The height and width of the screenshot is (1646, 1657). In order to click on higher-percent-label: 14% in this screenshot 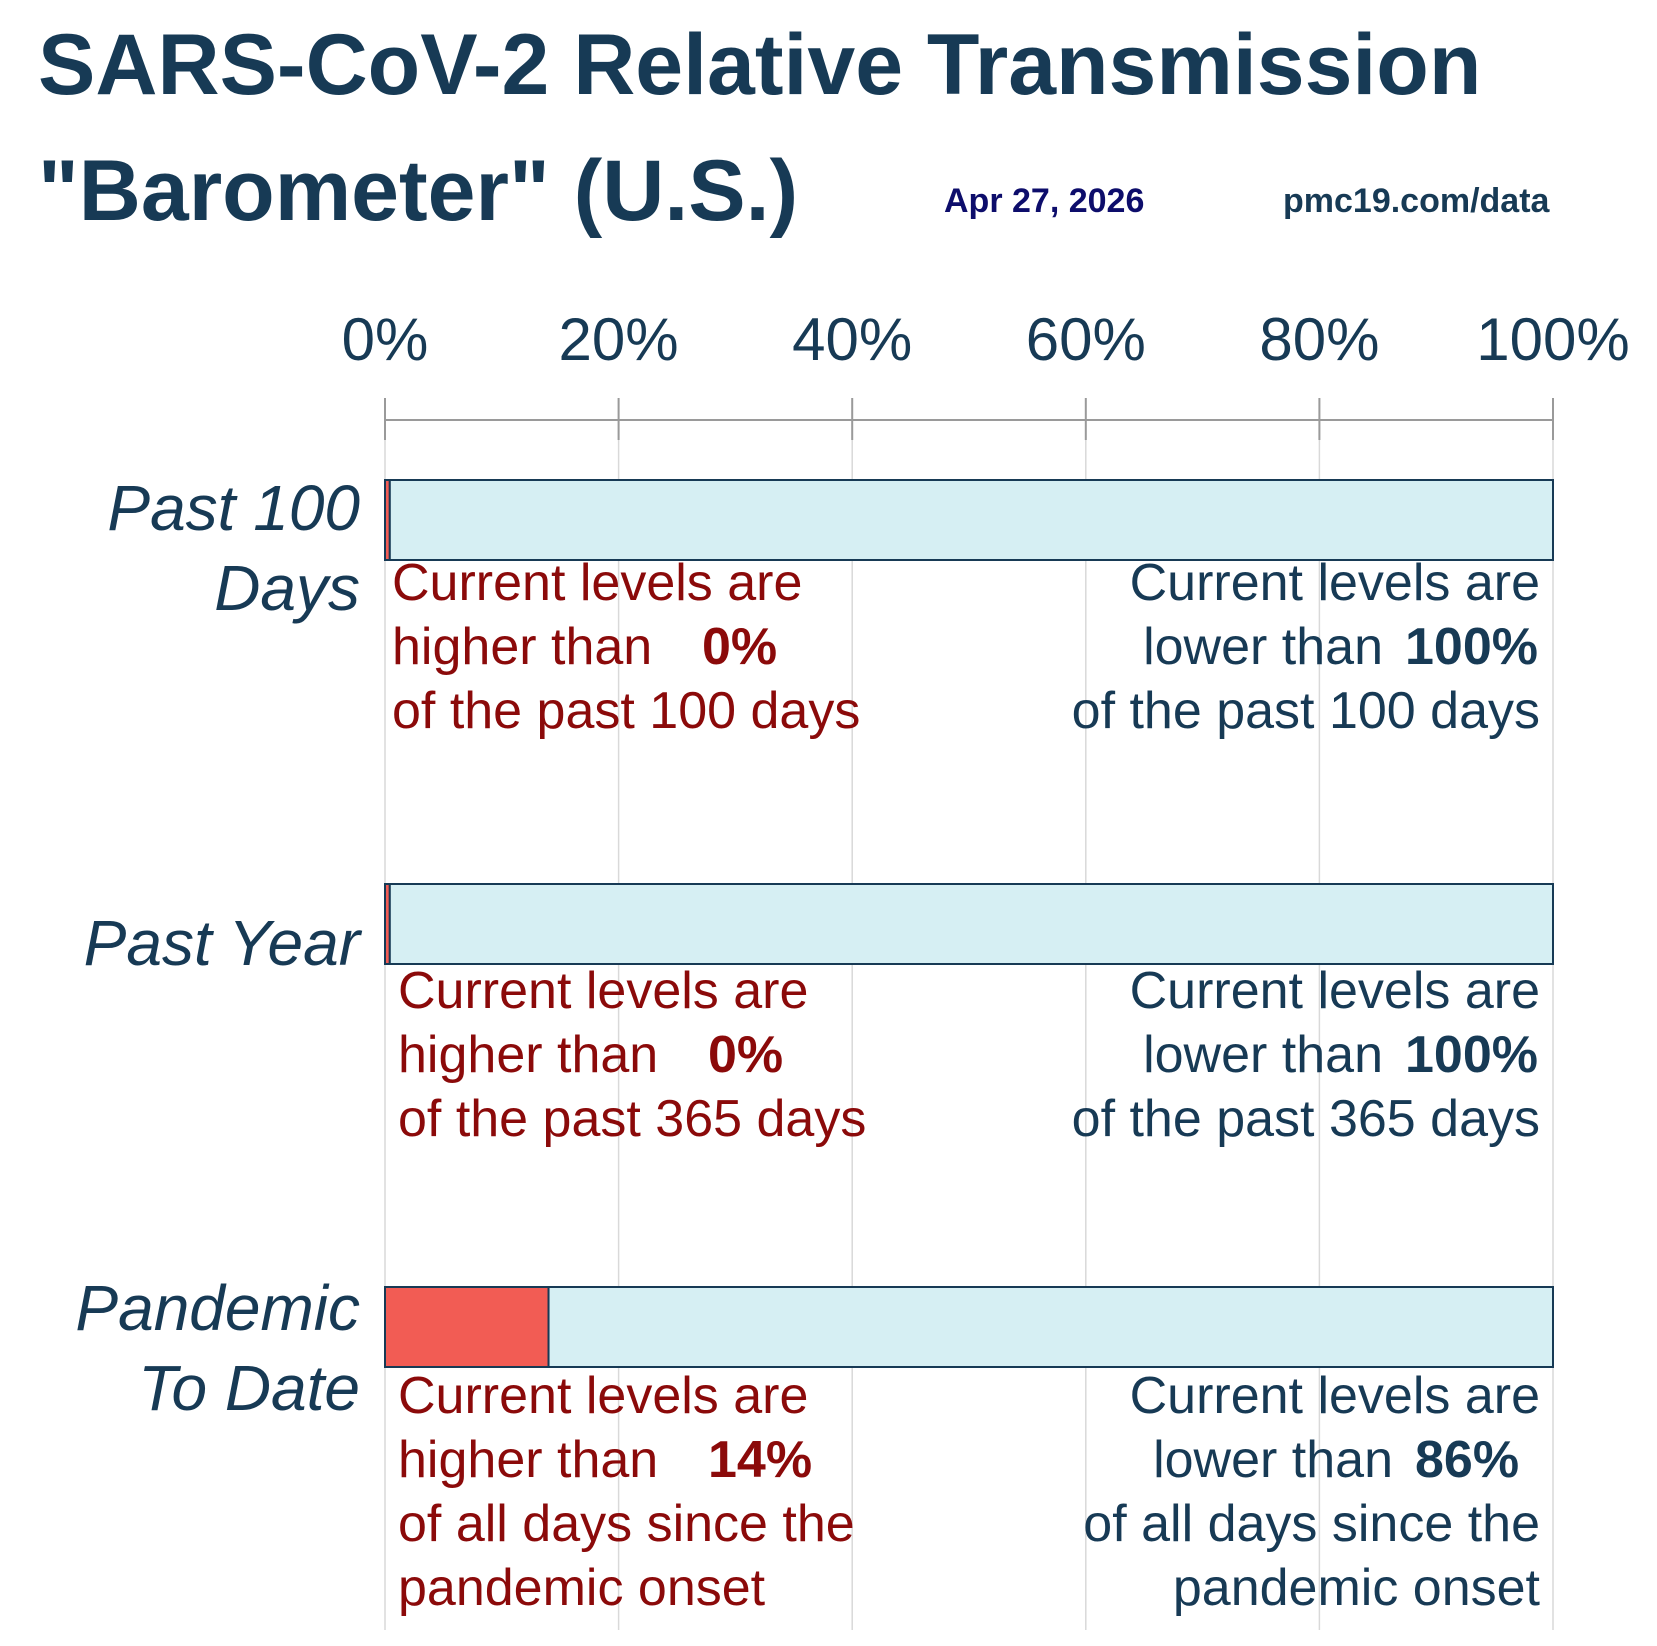, I will do `click(760, 1460)`.